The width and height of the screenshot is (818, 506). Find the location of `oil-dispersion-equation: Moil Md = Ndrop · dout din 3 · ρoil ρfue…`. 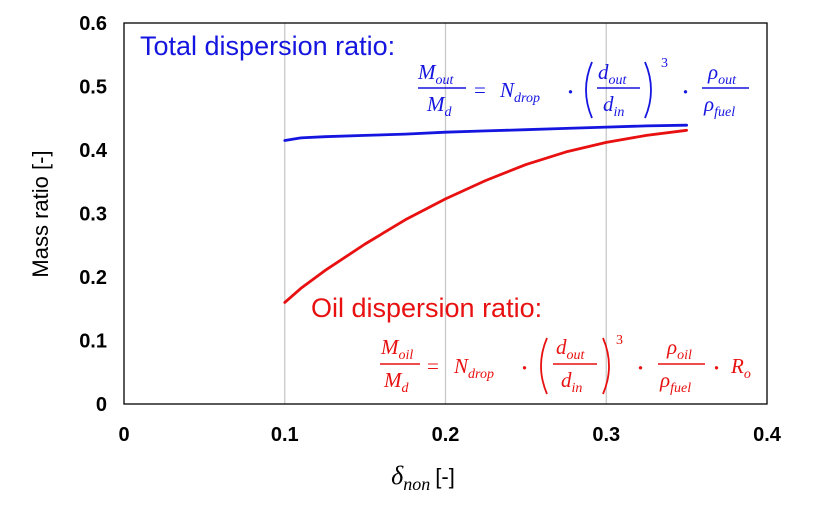

oil-dispersion-equation: Moil Md = Ndrop · dout din 3 · ρoil ρfue… is located at coordinates (565, 364).